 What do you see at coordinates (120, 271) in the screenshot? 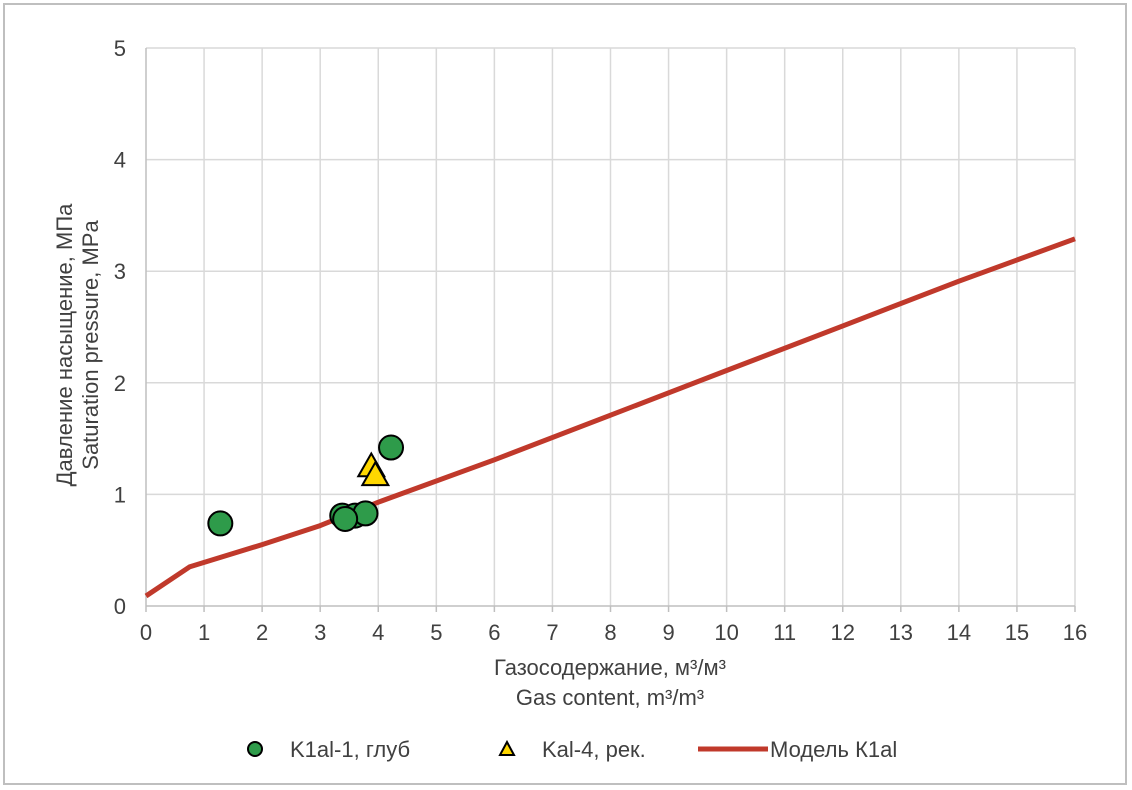
I see `y-tick-label: 3` at bounding box center [120, 271].